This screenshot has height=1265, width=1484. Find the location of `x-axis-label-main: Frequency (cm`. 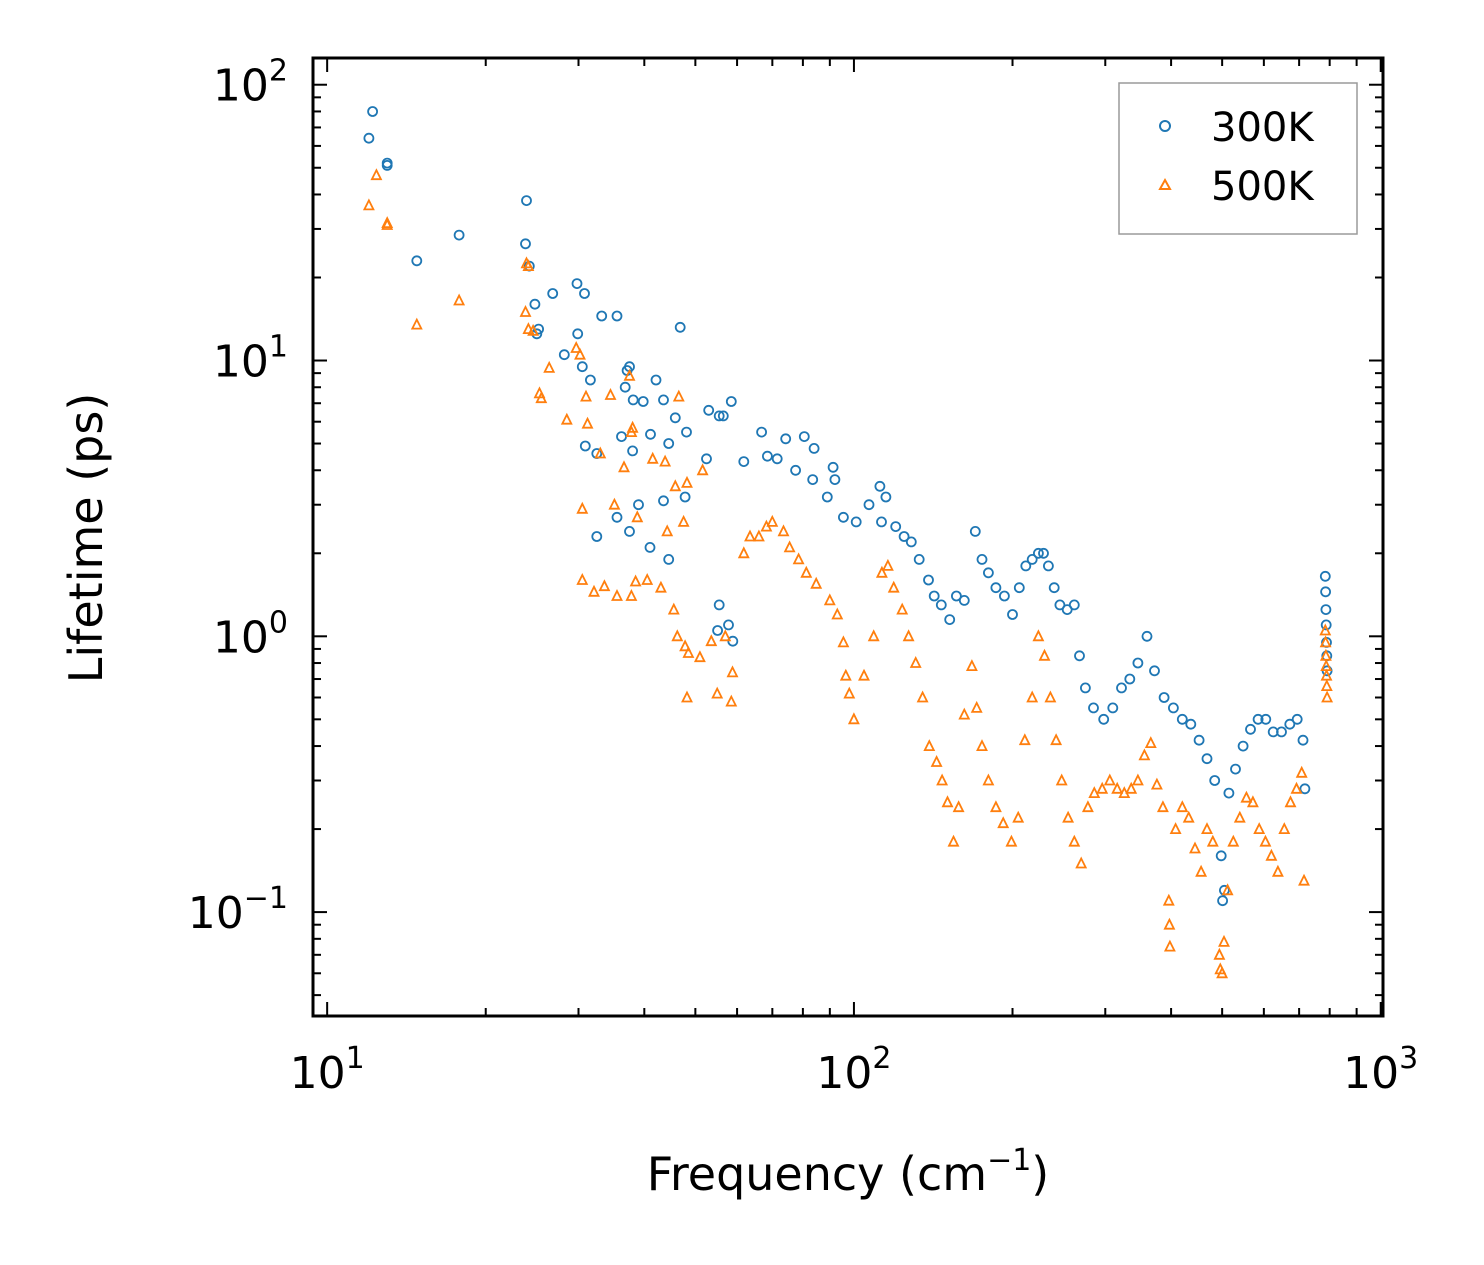

x-axis-label-main: Frequency (cm is located at coordinates (817, 1174).